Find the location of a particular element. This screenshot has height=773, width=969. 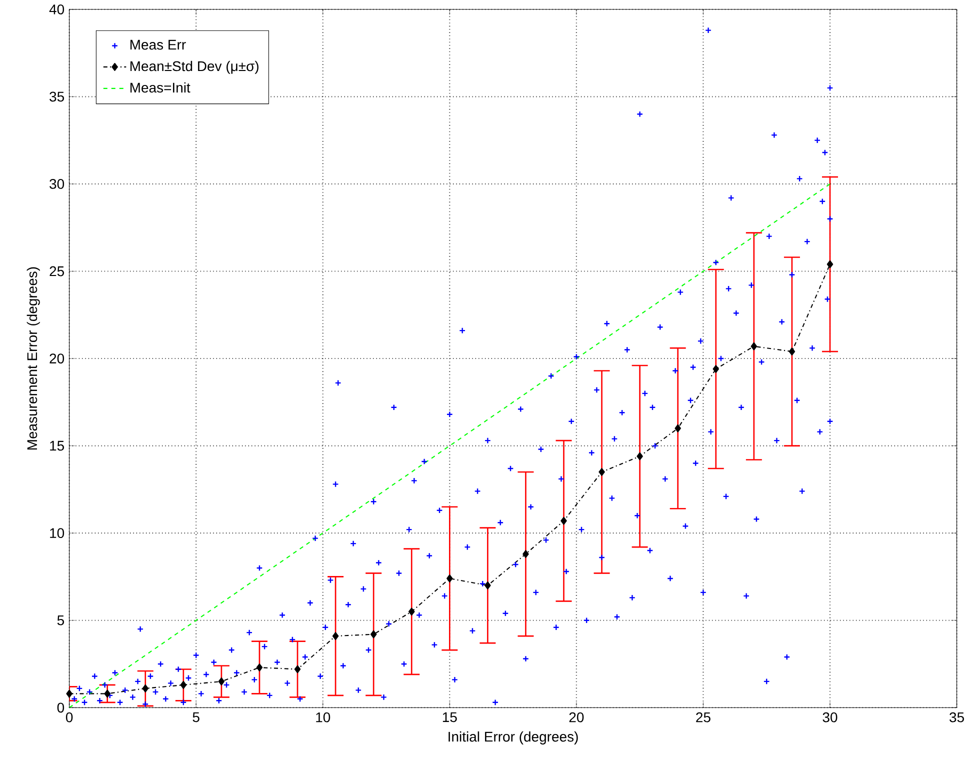

x-tick-label: 5 is located at coordinates (196, 717).